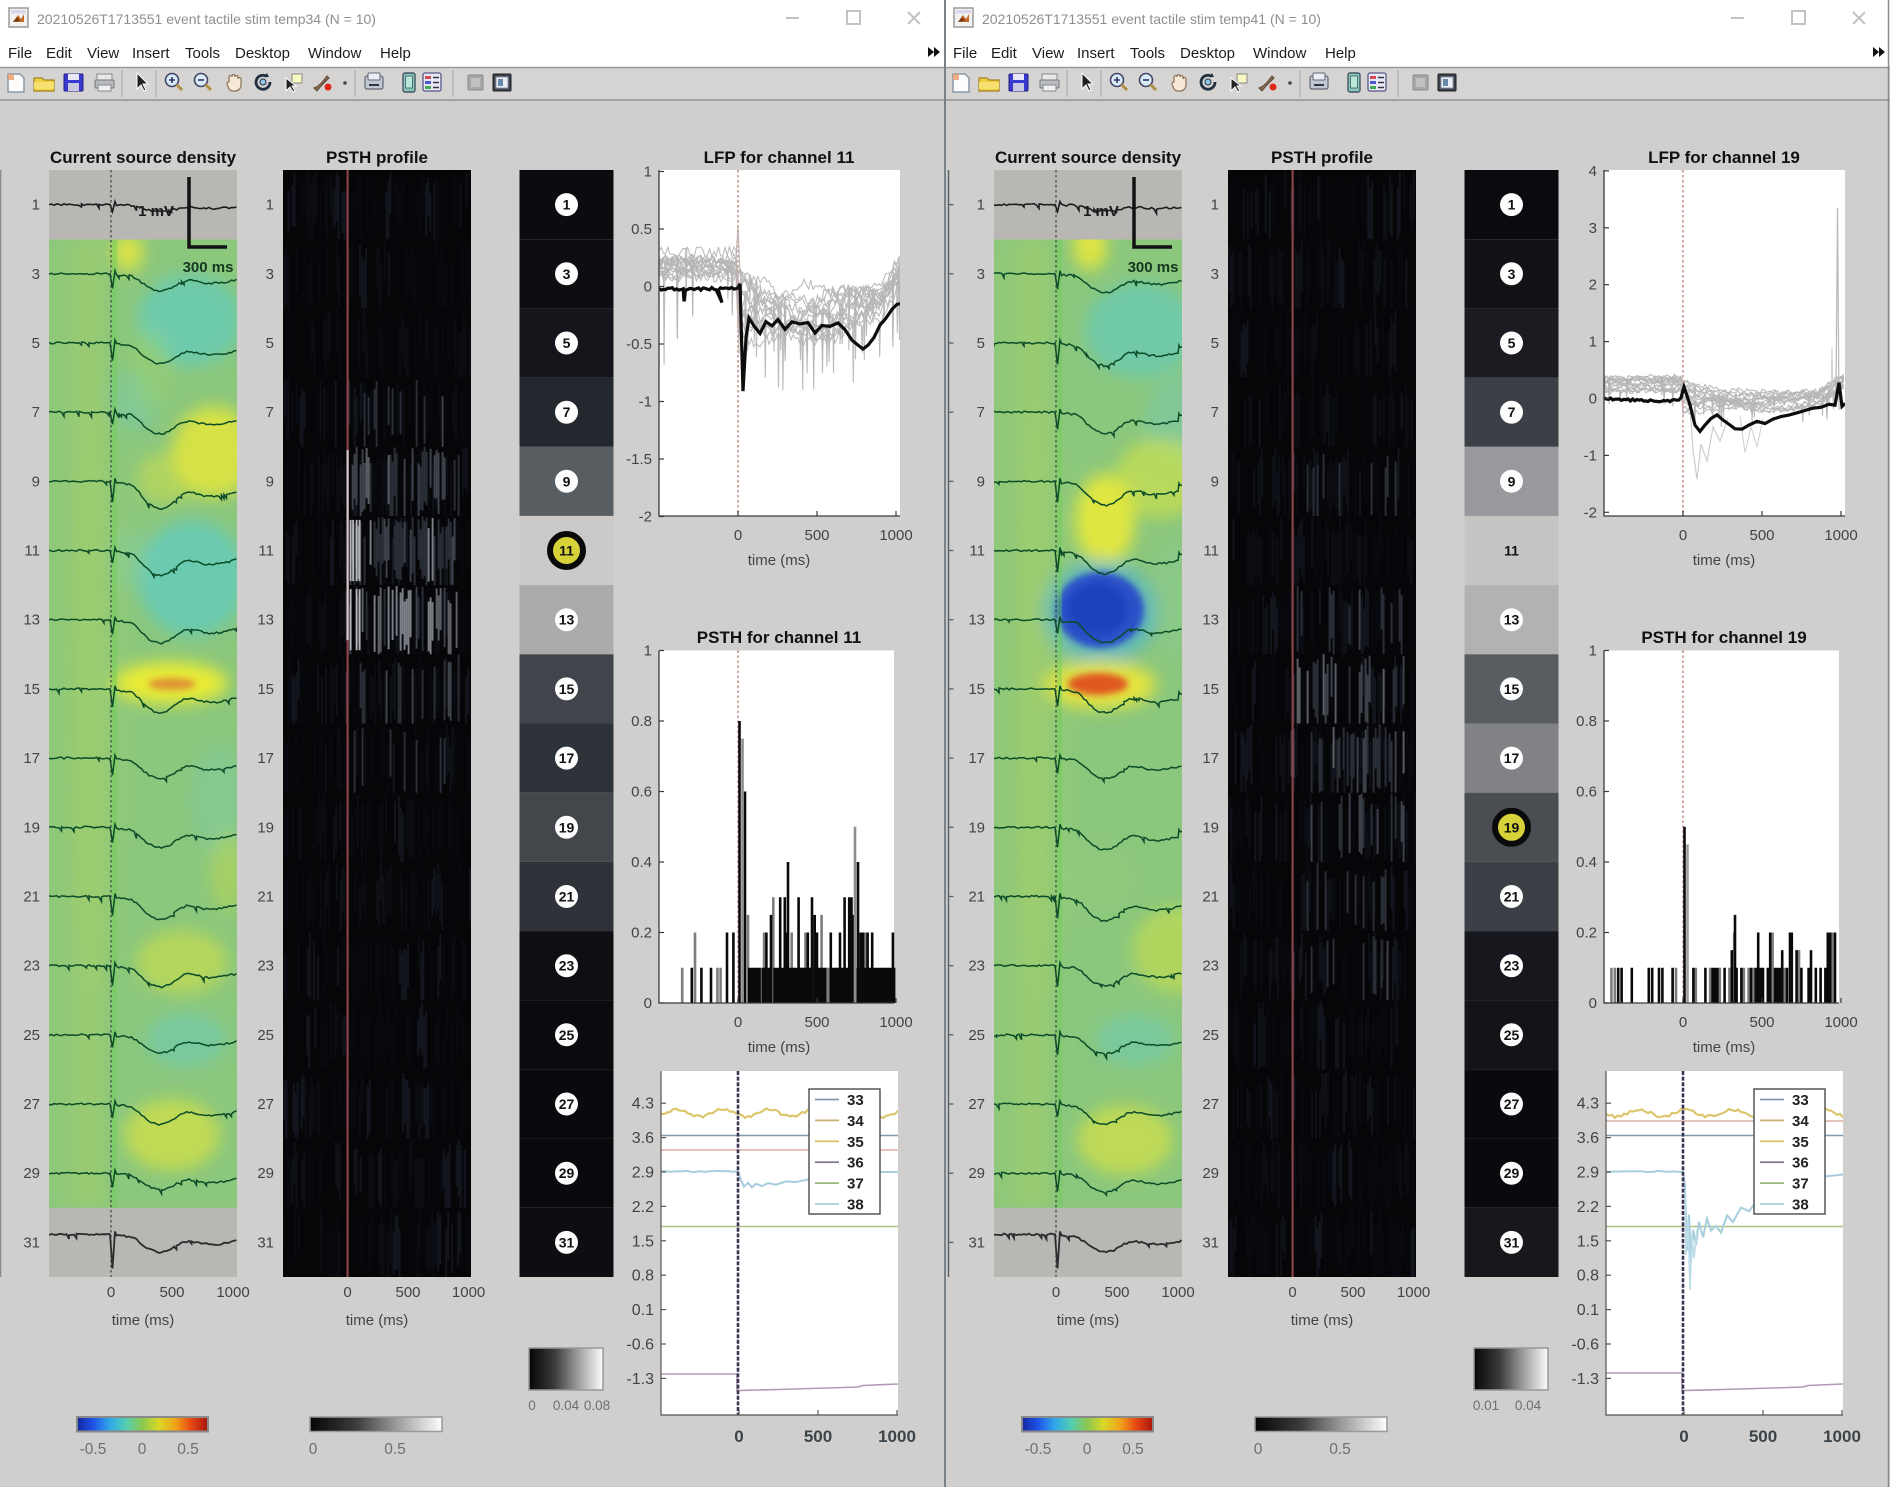  Describe the element at coordinates (855, 1205) in the screenshot. I see `svg-text: 38` at that location.